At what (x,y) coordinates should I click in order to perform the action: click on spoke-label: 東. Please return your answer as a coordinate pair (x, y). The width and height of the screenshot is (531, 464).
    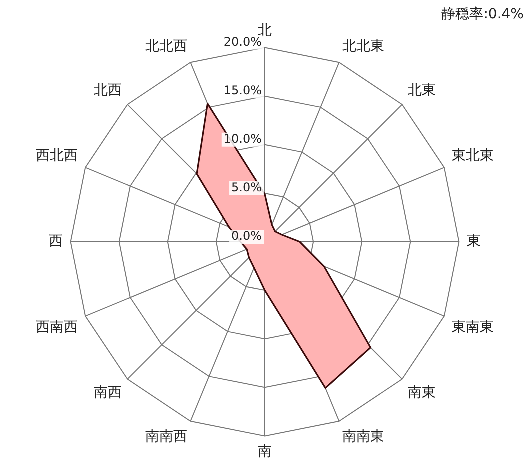
    Looking at the image, I should click on (474, 242).